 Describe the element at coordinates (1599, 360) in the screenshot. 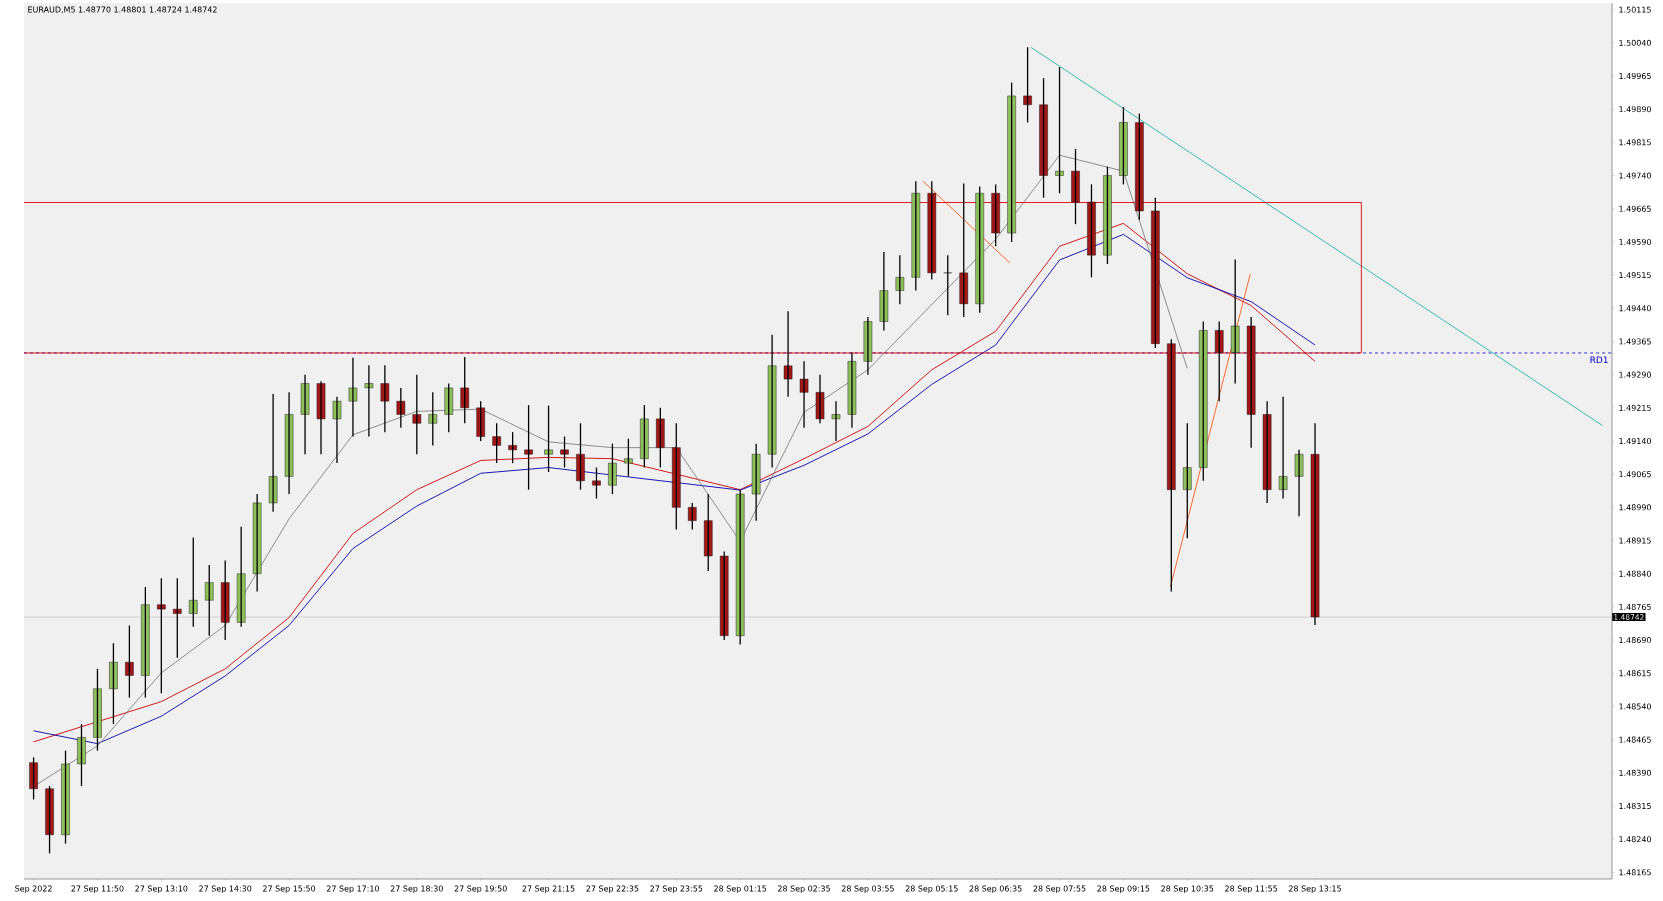

I see `ref-line-label: RD1` at that location.